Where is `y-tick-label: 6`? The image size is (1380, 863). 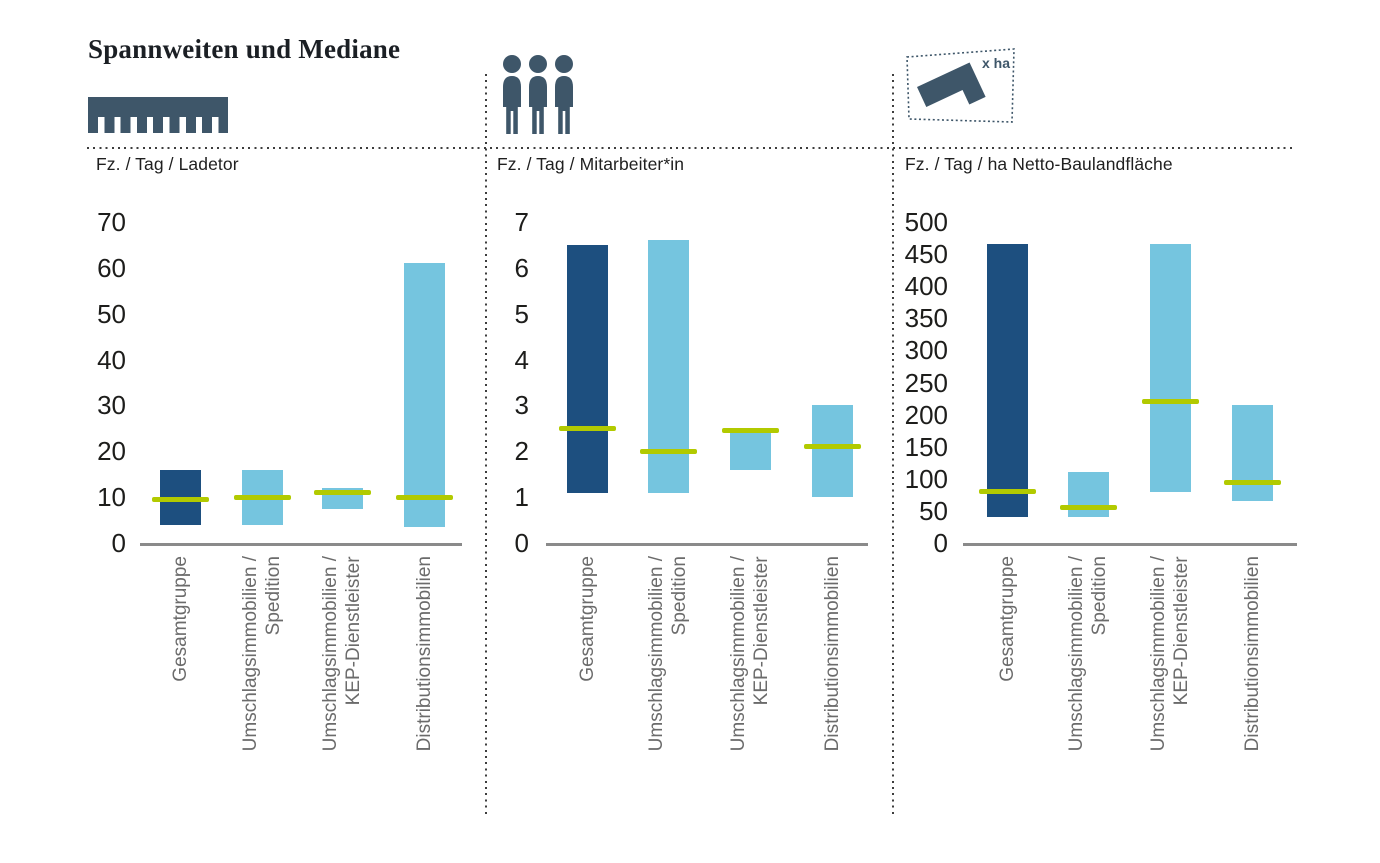 y-tick-label: 6 is located at coordinates (521, 267).